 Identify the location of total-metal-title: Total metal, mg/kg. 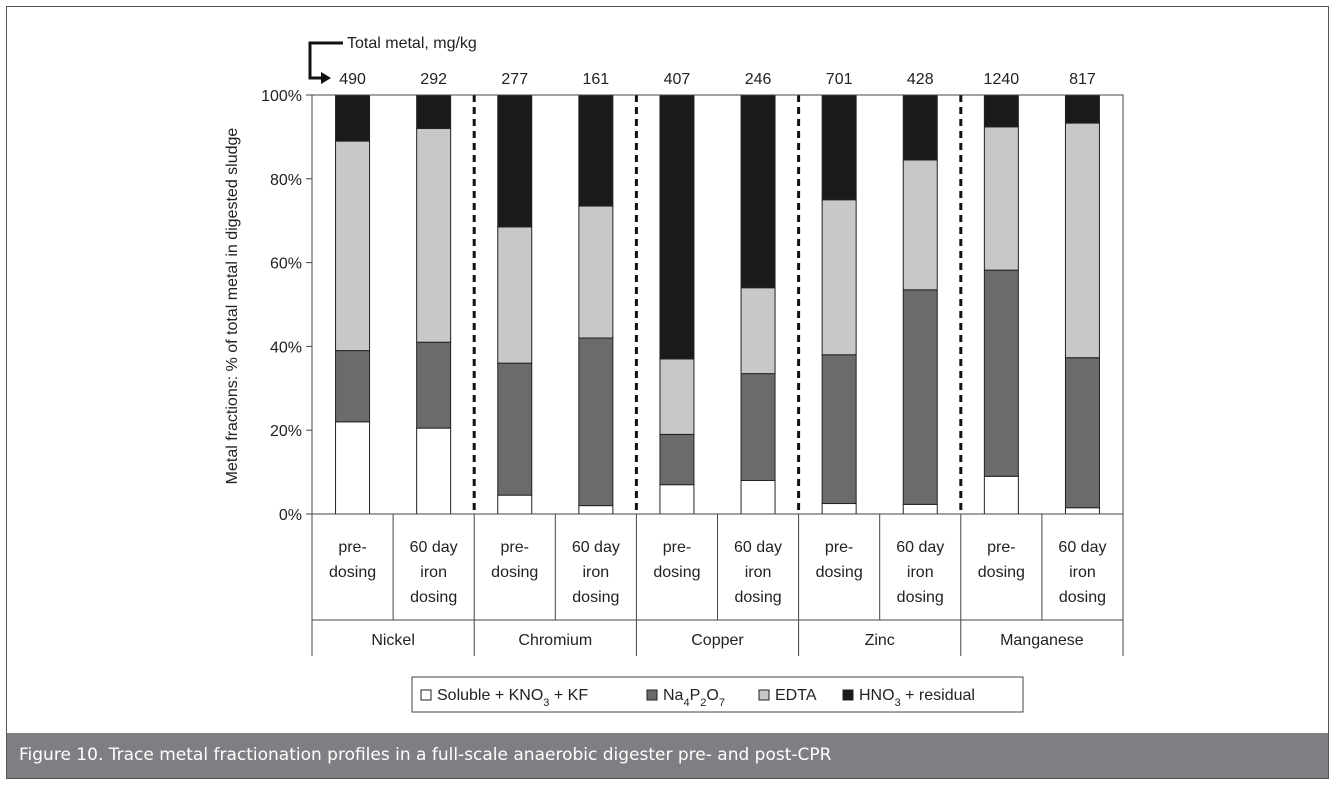
(412, 43).